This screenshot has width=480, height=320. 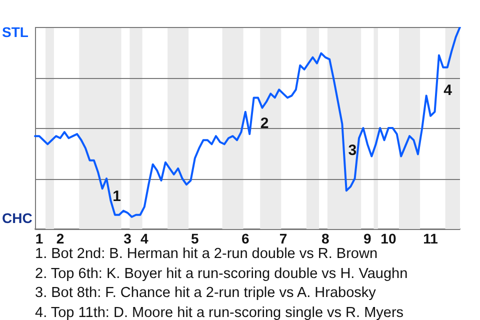 I want to click on x-tick-label: 11, so click(x=430, y=238).